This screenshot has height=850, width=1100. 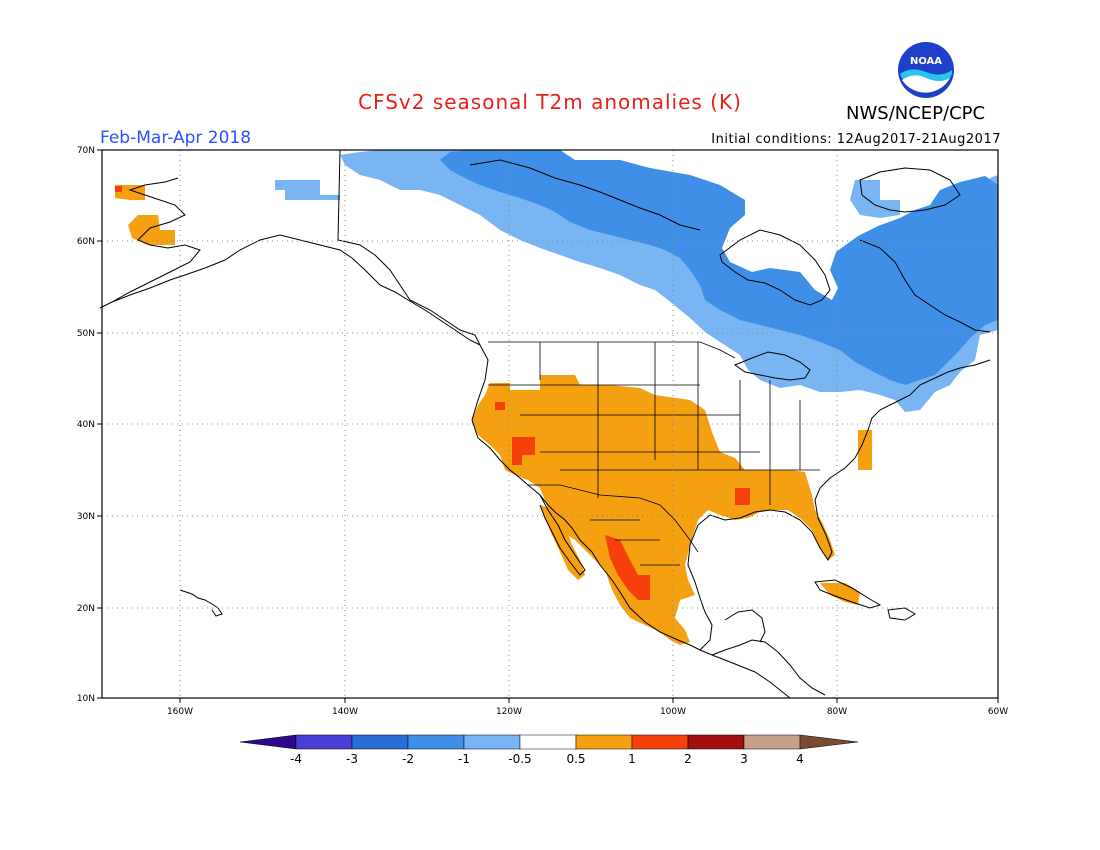 What do you see at coordinates (837, 712) in the screenshot?
I see `lon-label-80w: 80W` at bounding box center [837, 712].